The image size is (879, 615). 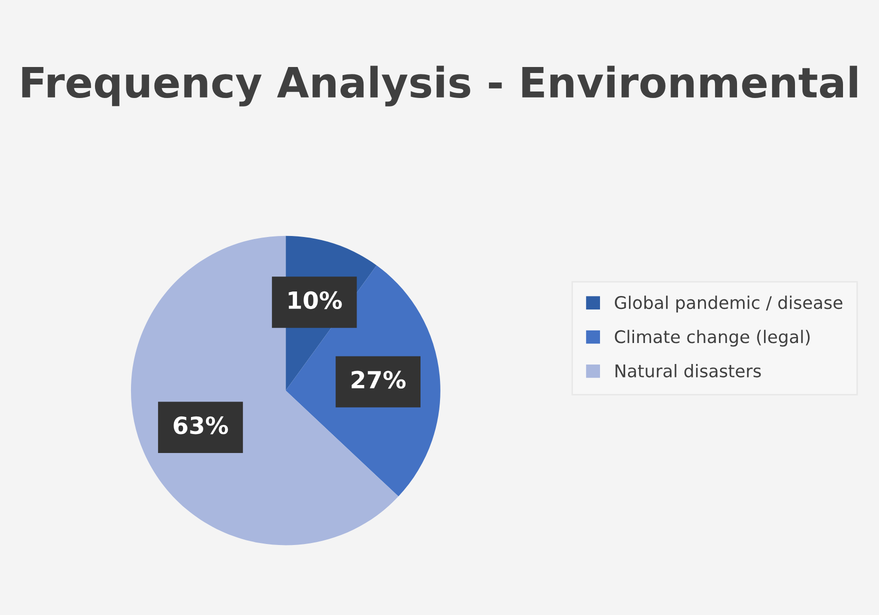 I want to click on legend-label: Natural disasters, so click(x=688, y=371).